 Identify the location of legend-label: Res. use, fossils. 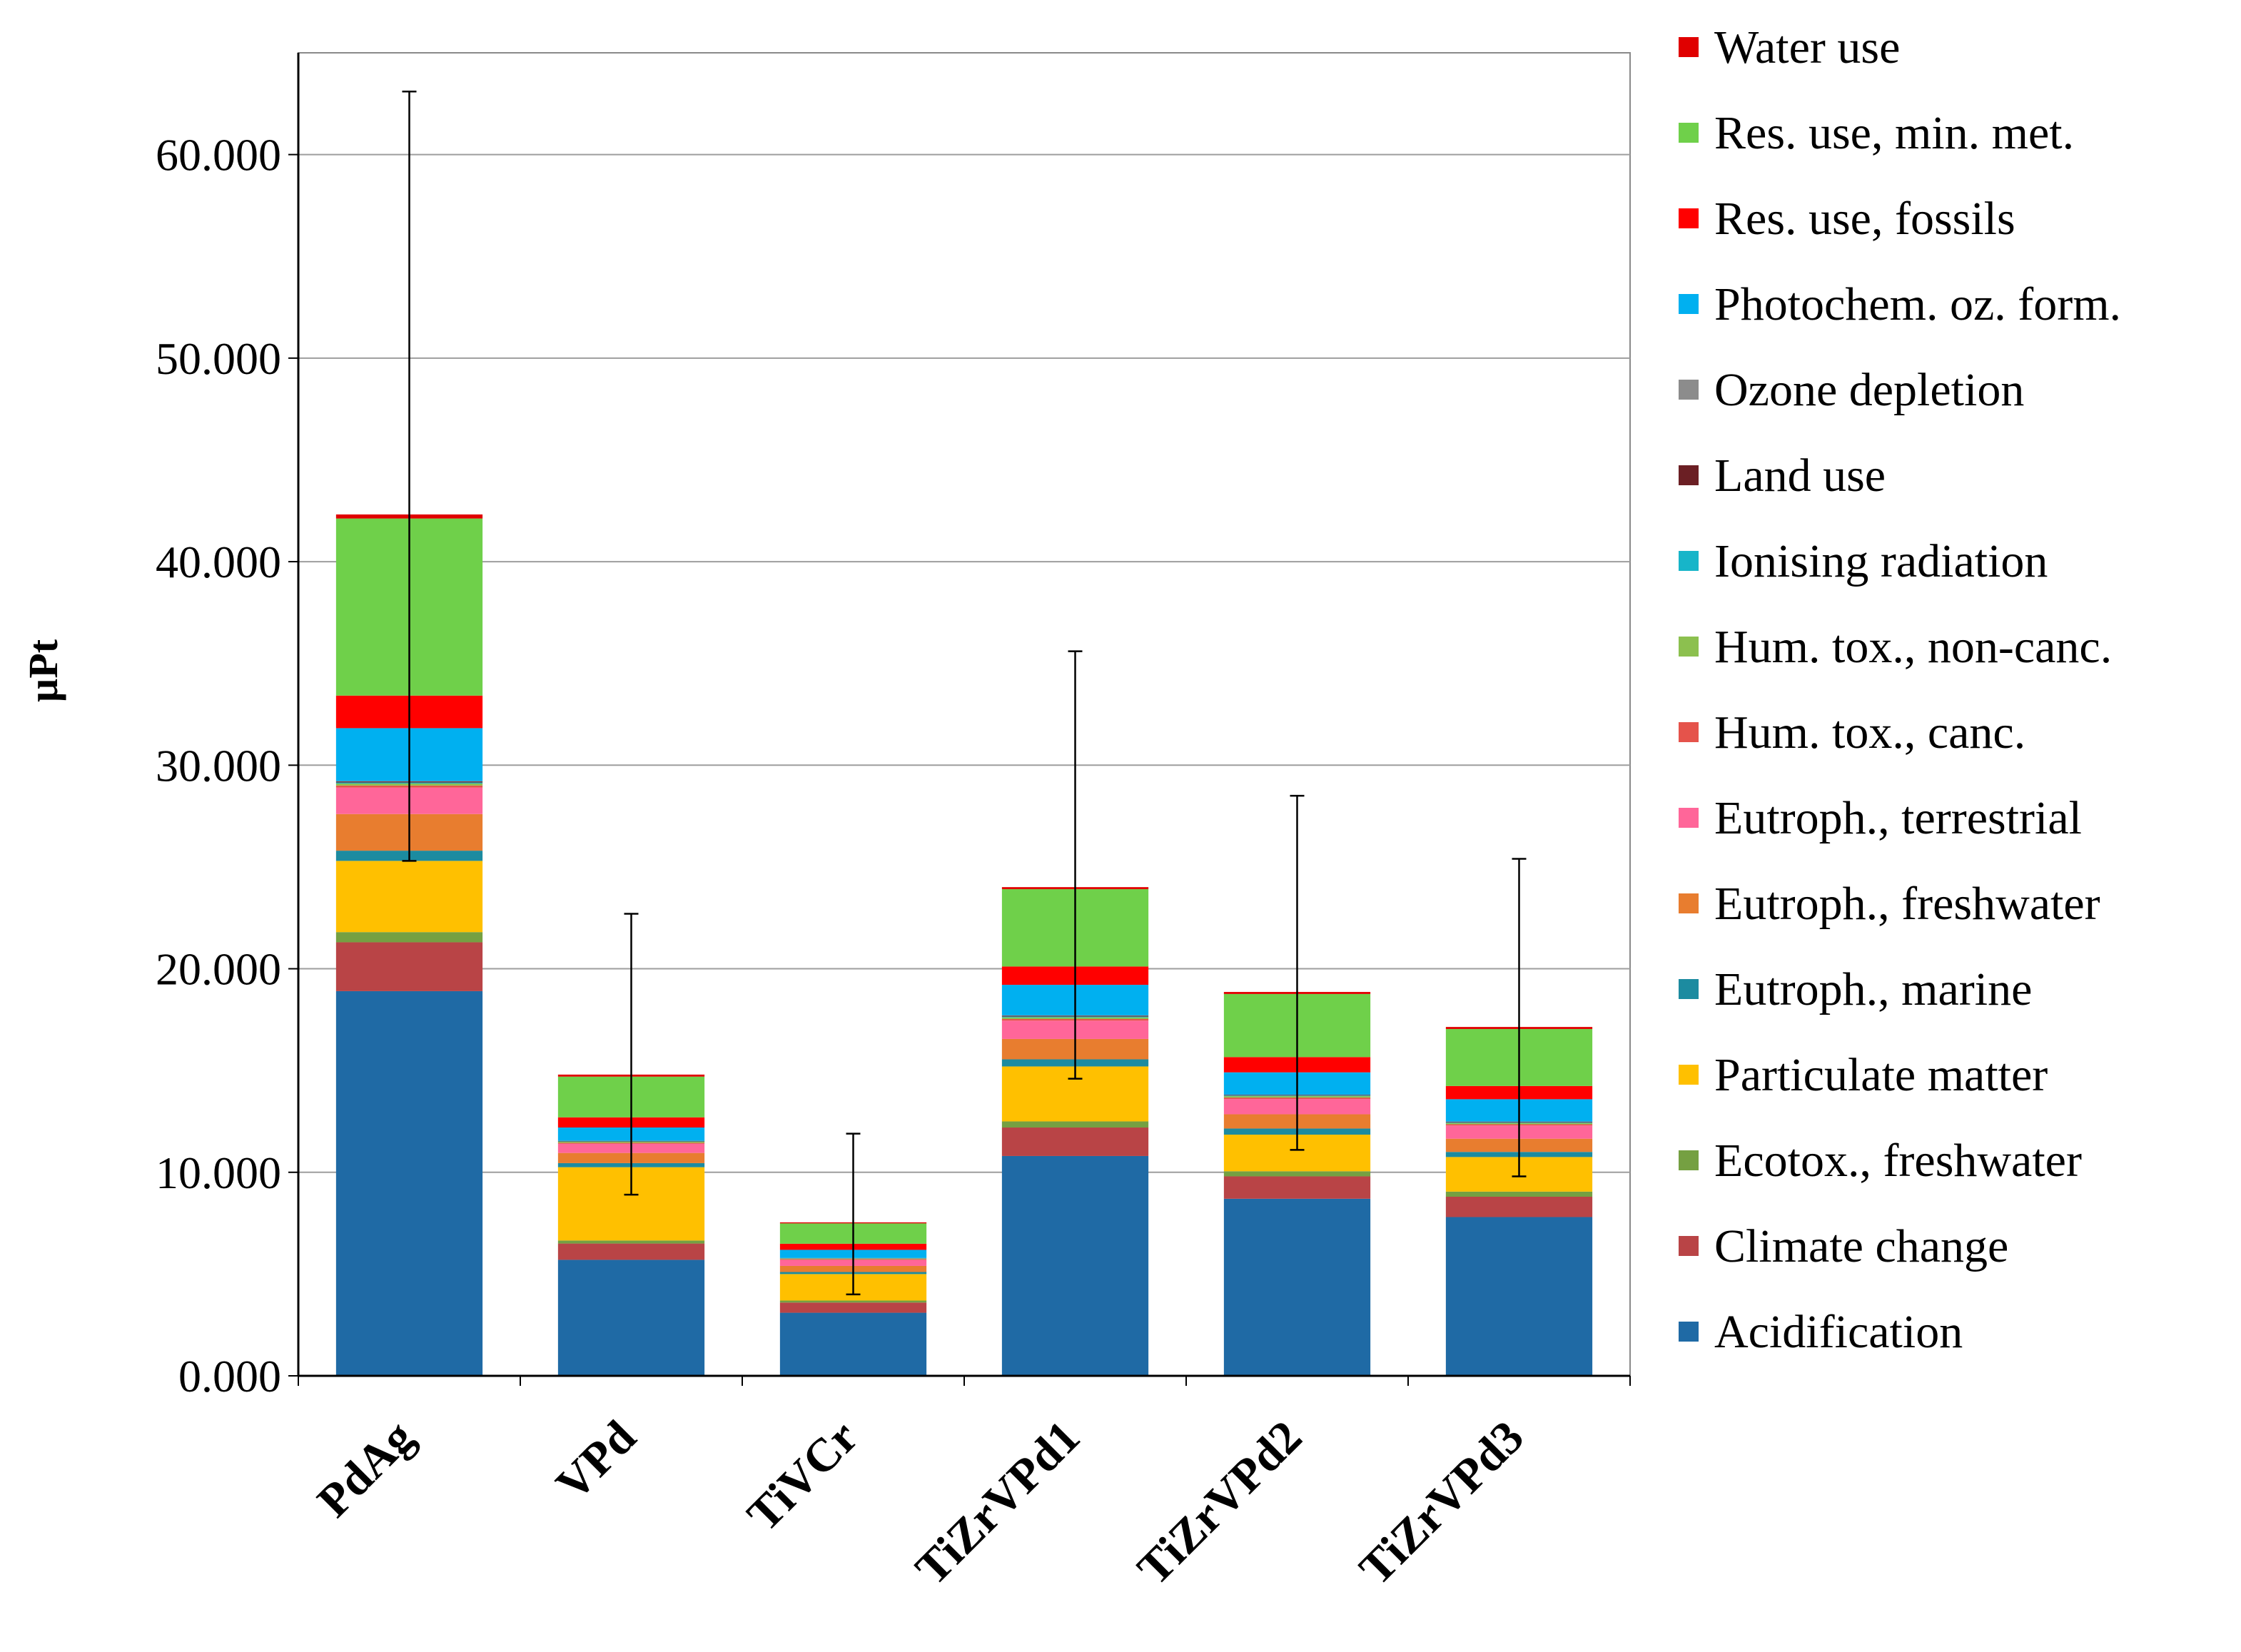
(1864, 219).